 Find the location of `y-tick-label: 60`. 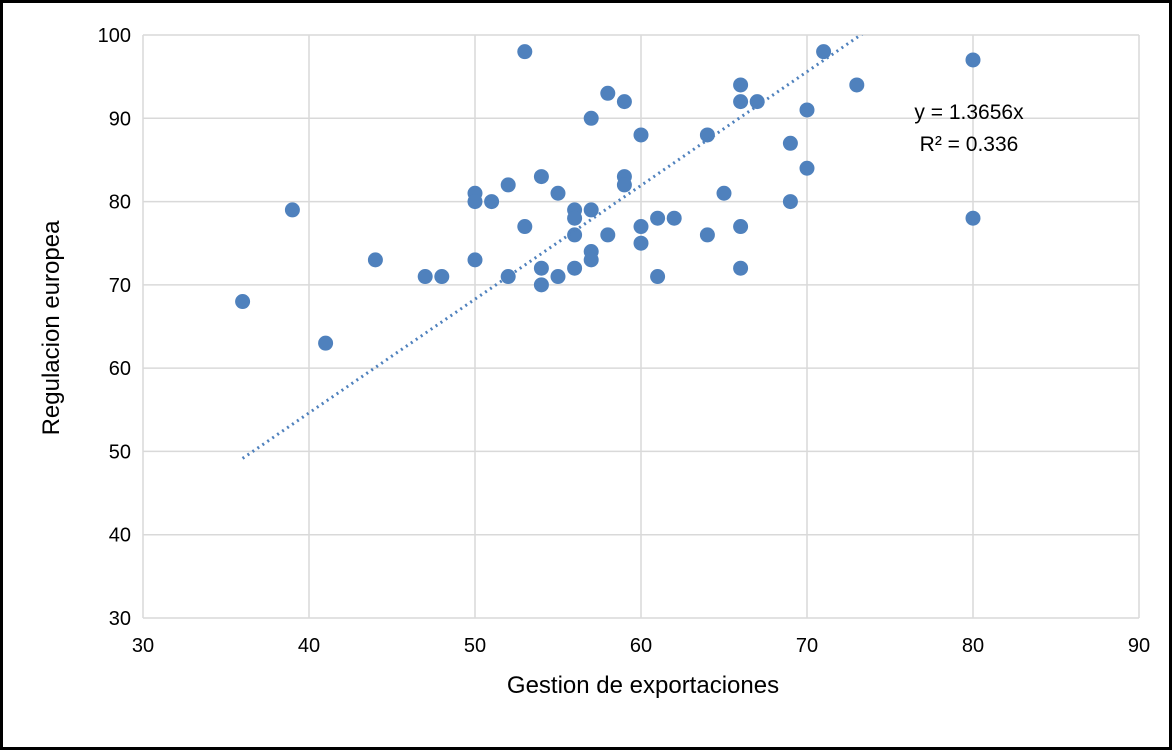

y-tick-label: 60 is located at coordinates (120, 369).